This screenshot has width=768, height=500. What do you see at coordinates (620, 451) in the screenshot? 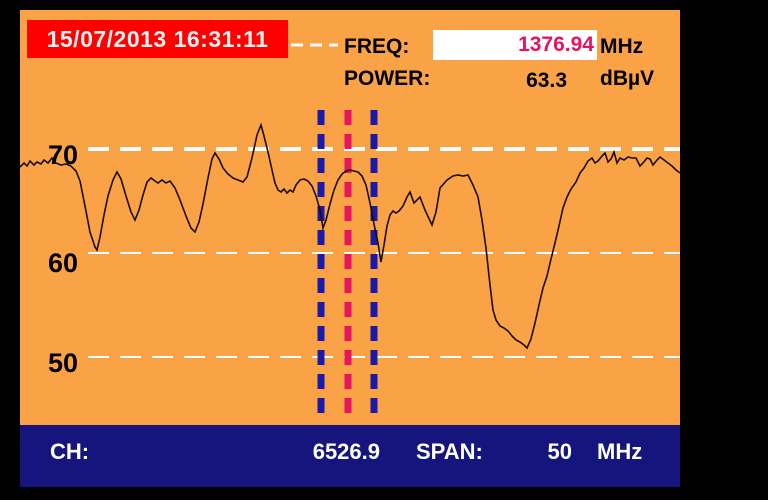
I see `span-unit: MHz` at bounding box center [620, 451].